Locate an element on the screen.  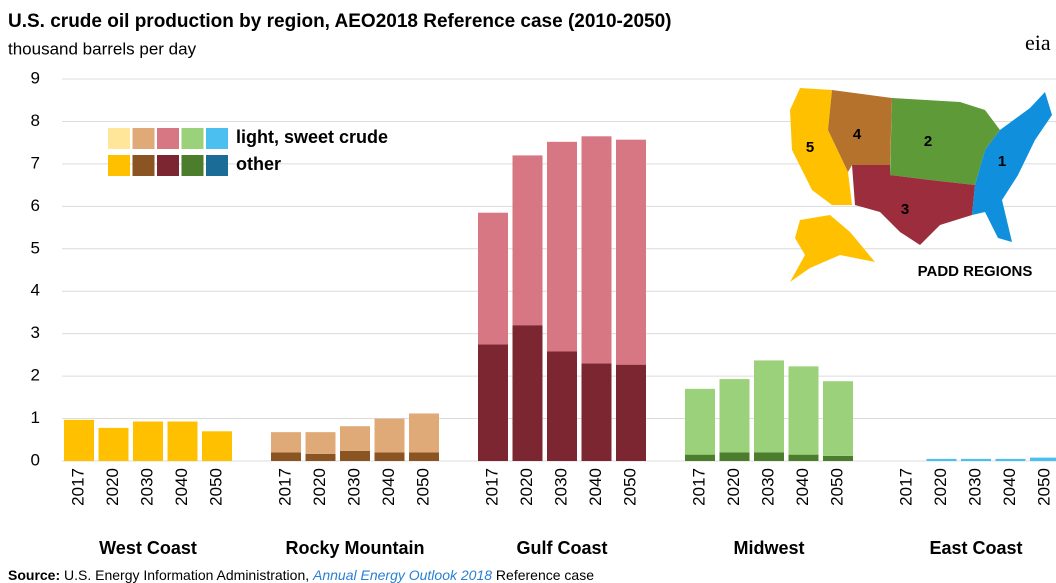
y-tick-label: 9 is located at coordinates (35, 77).